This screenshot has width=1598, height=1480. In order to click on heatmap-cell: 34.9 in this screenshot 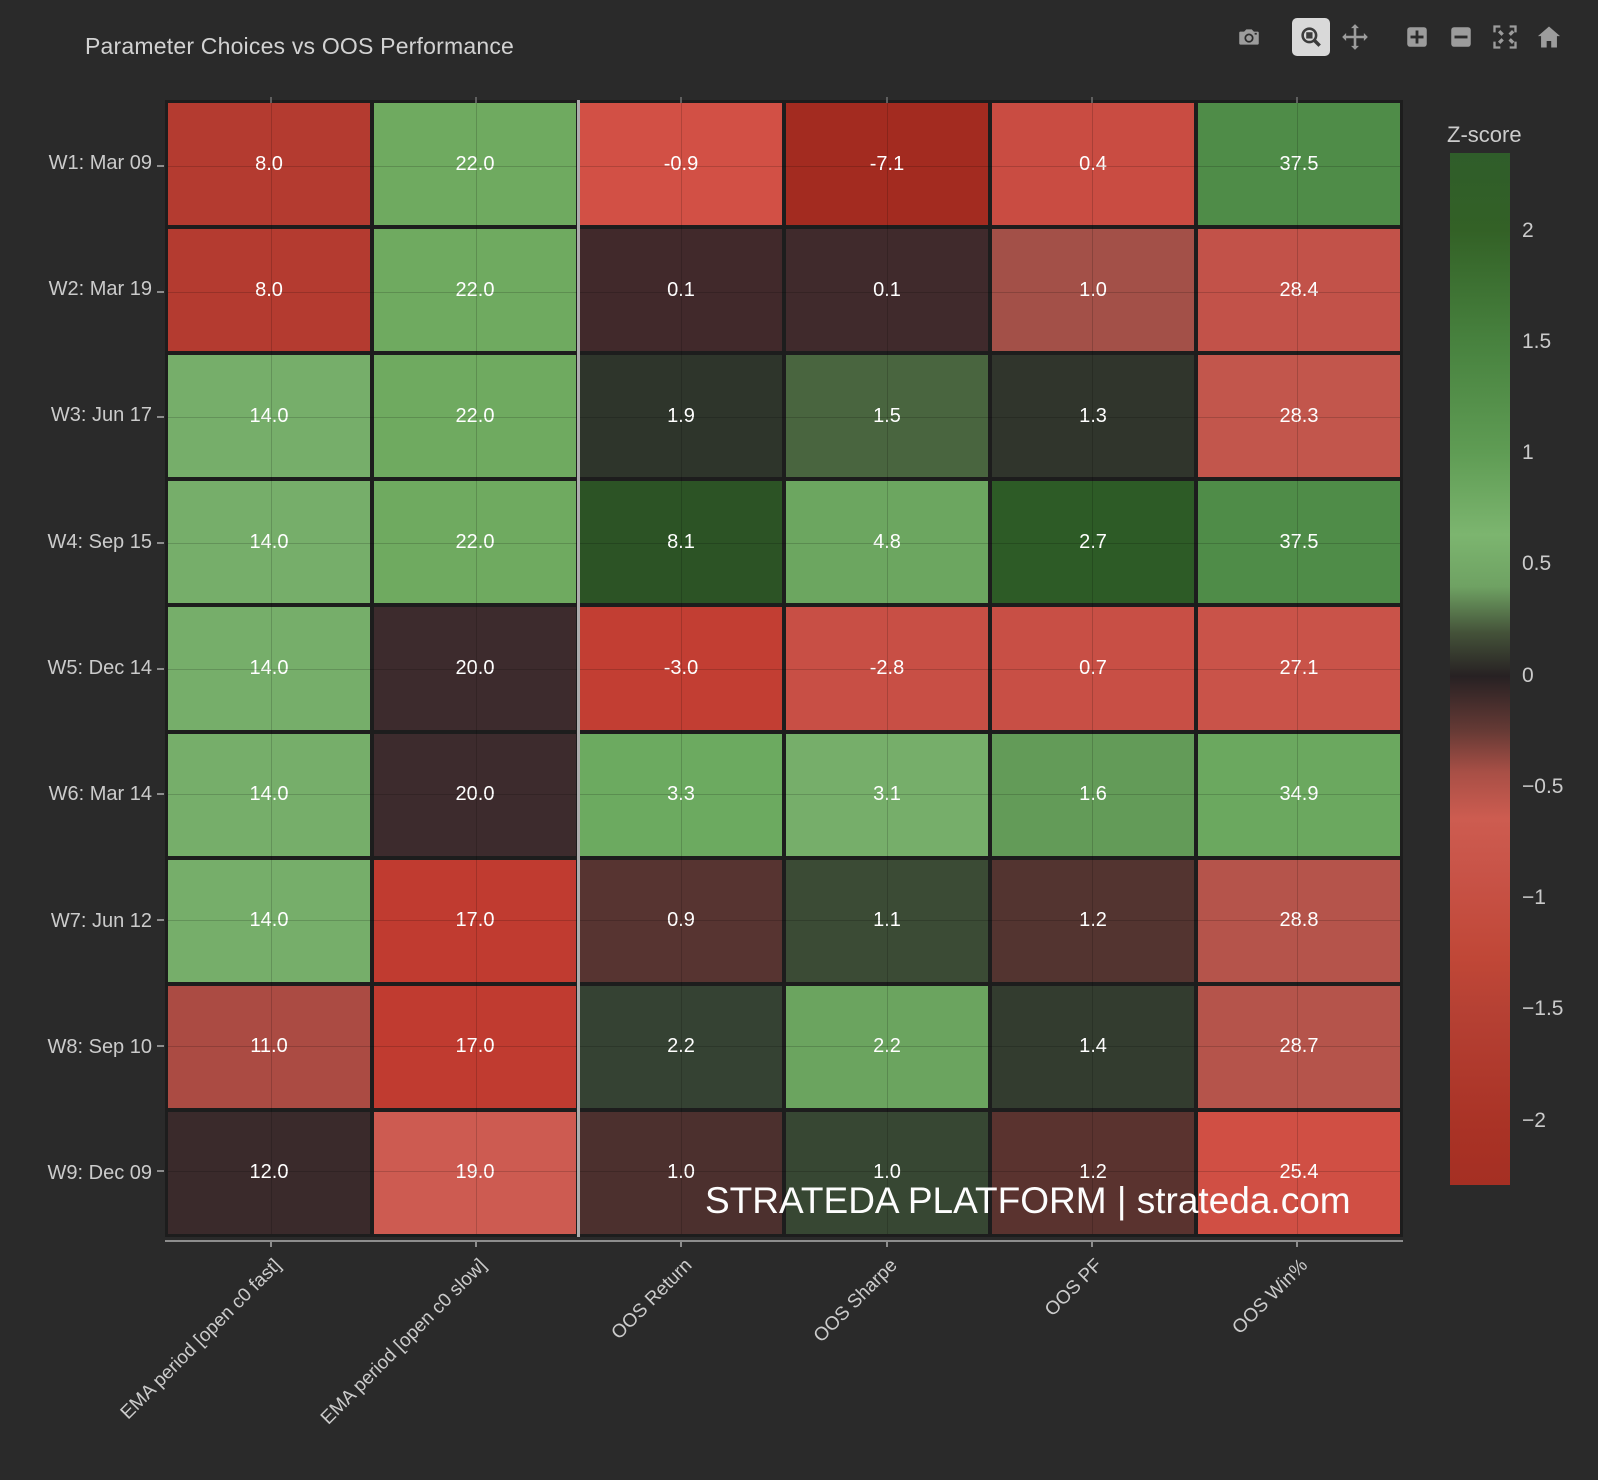, I will do `click(1299, 794)`.